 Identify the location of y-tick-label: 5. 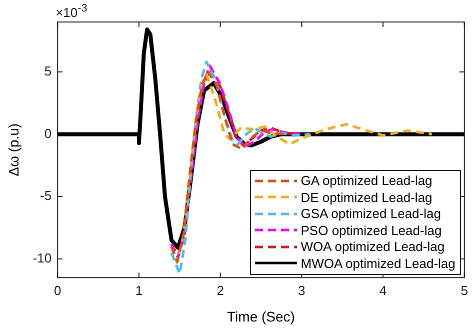
(48, 70).